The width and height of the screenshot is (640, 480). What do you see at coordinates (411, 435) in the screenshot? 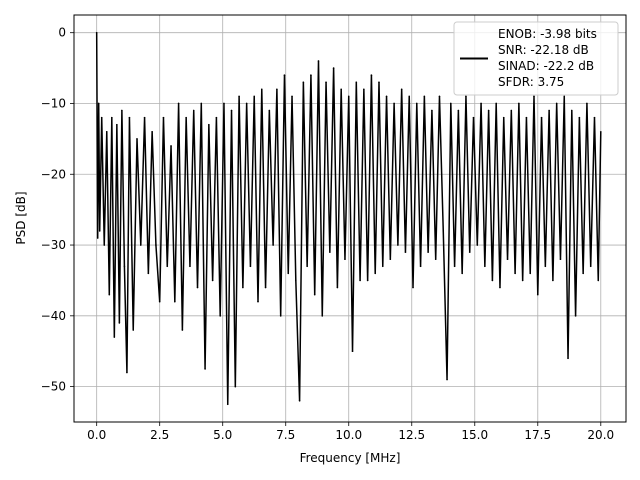
I see `x-tick-label: 12.5` at bounding box center [411, 435].